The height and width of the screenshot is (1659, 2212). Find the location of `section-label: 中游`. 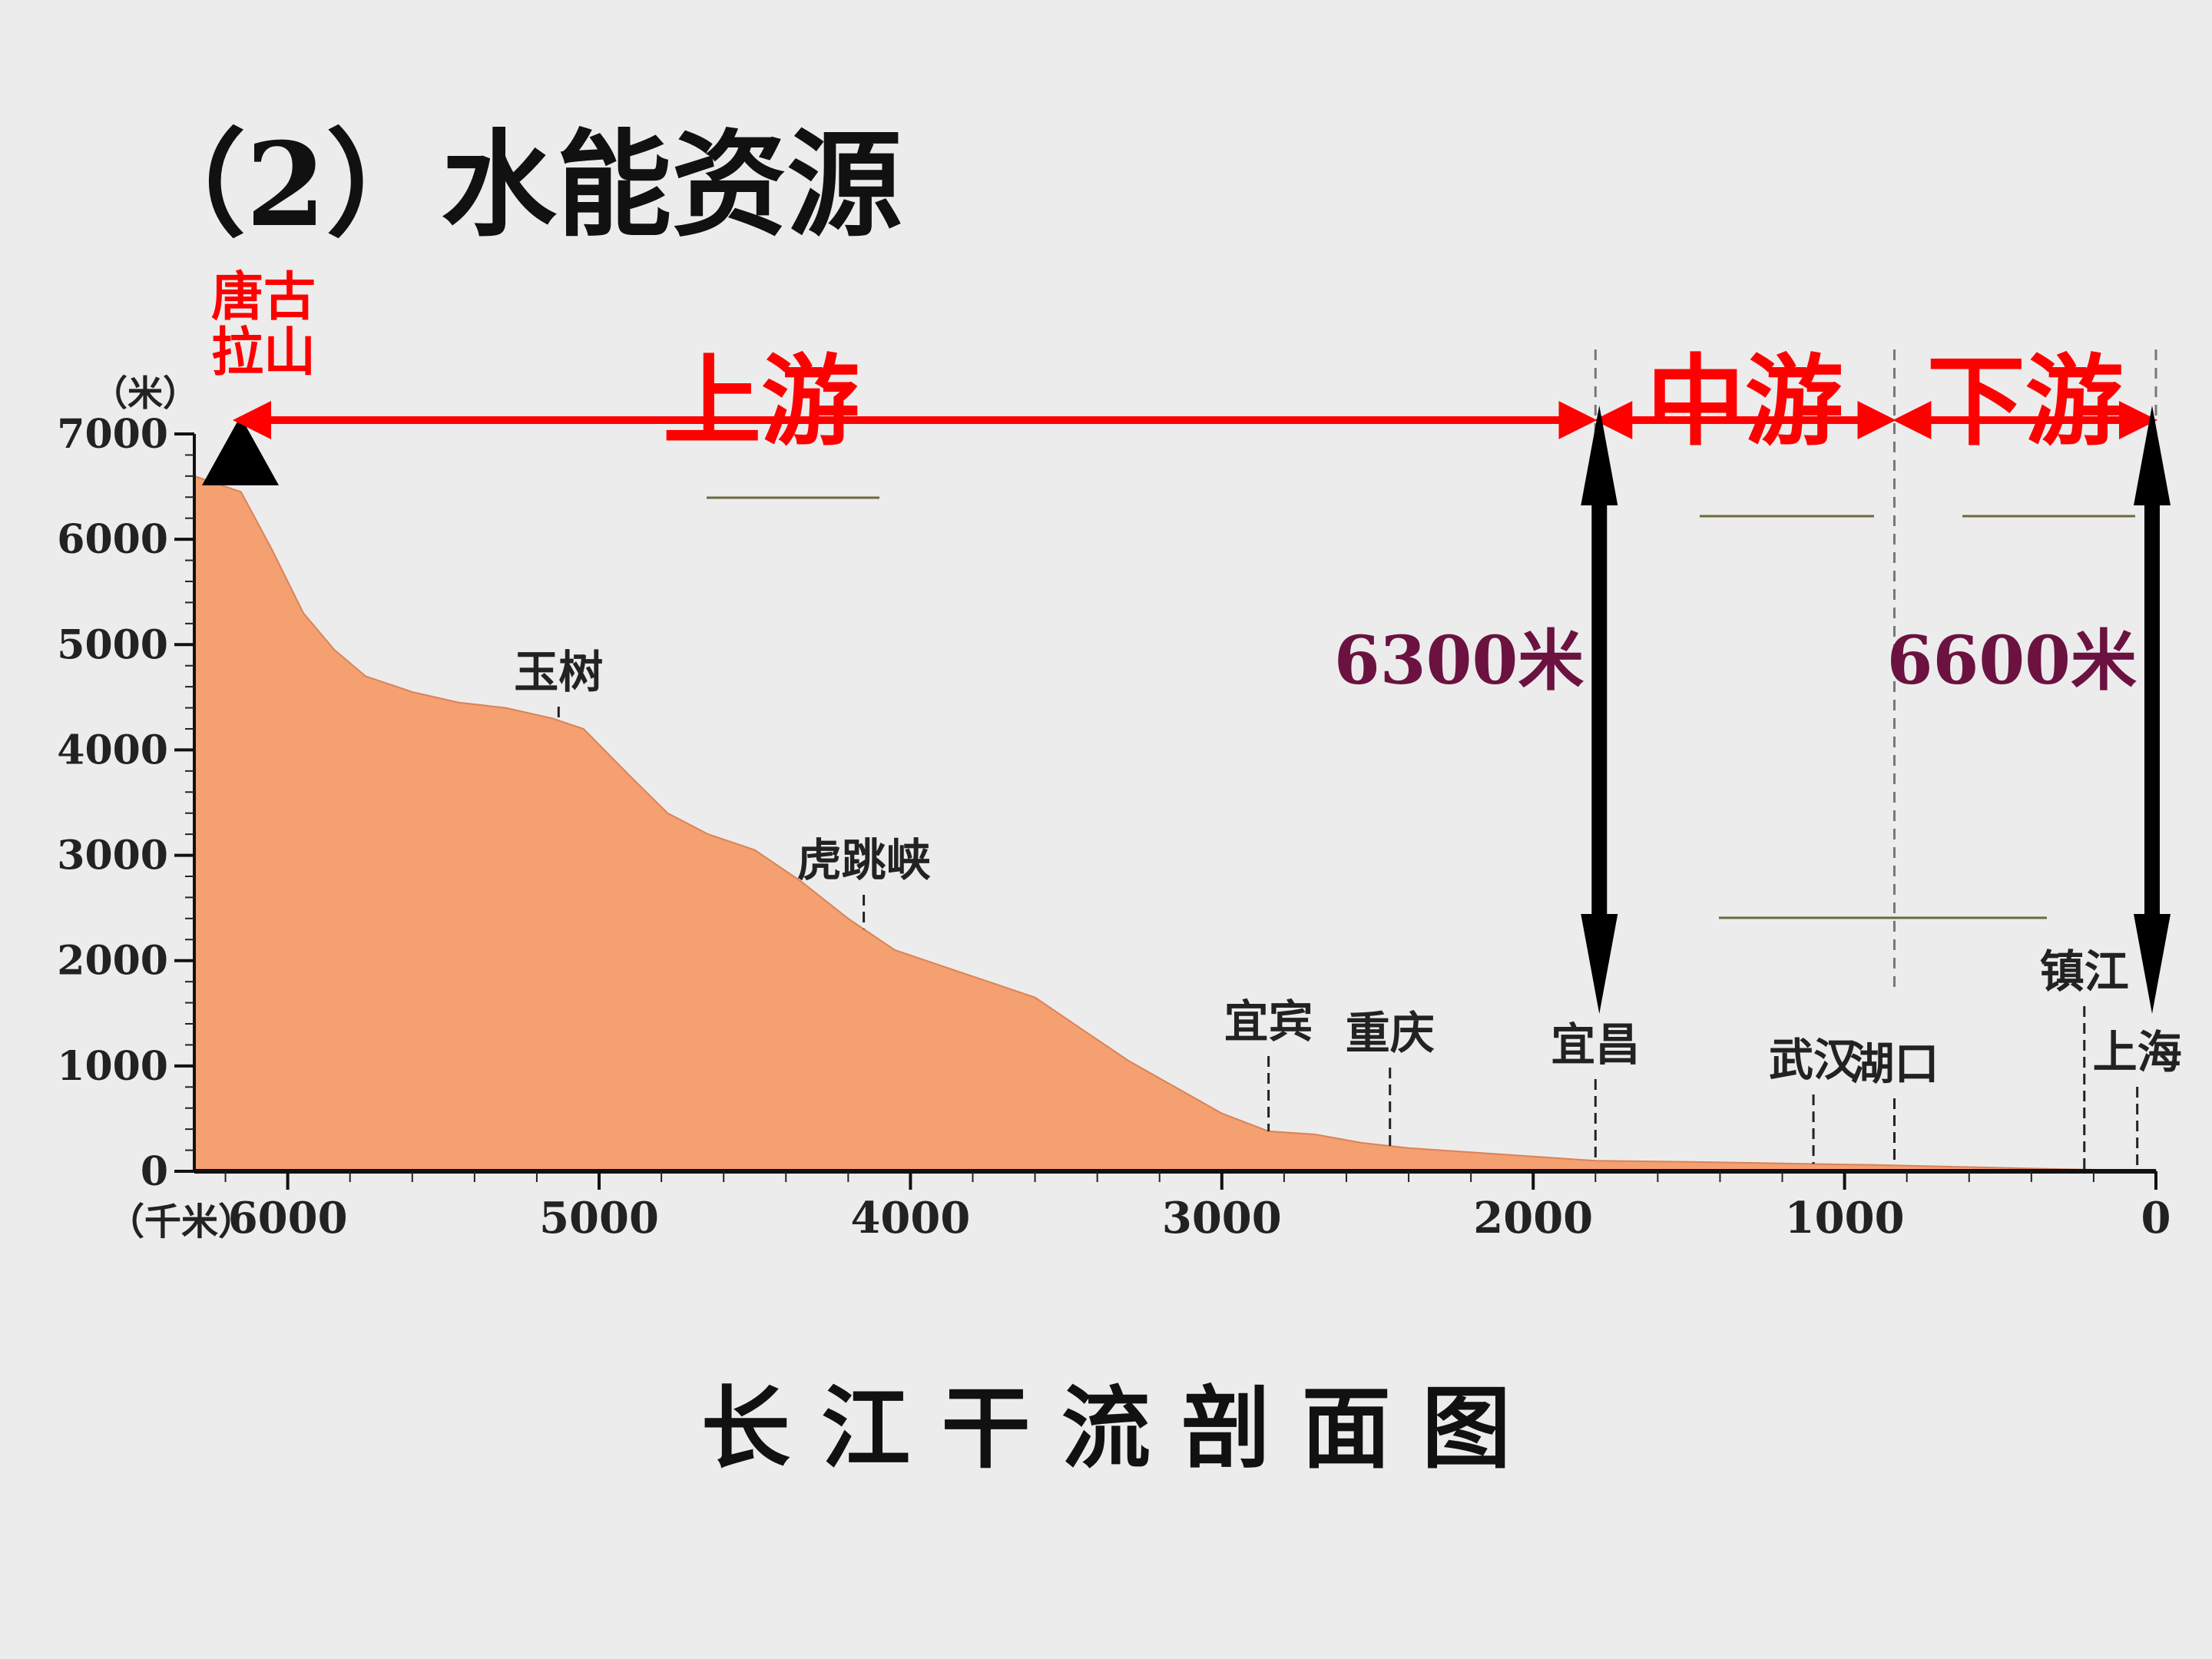

section-label: 中游 is located at coordinates (1745, 401).